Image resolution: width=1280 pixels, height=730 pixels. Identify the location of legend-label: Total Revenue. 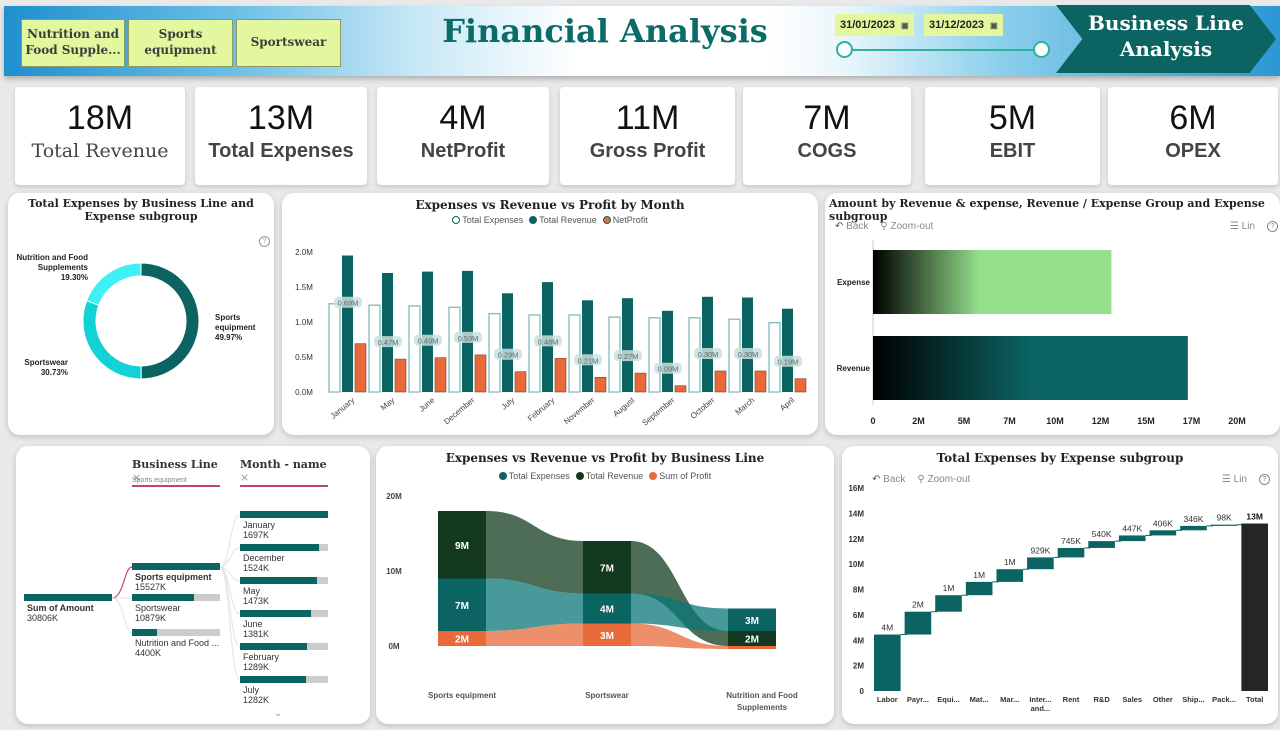
(568, 220).